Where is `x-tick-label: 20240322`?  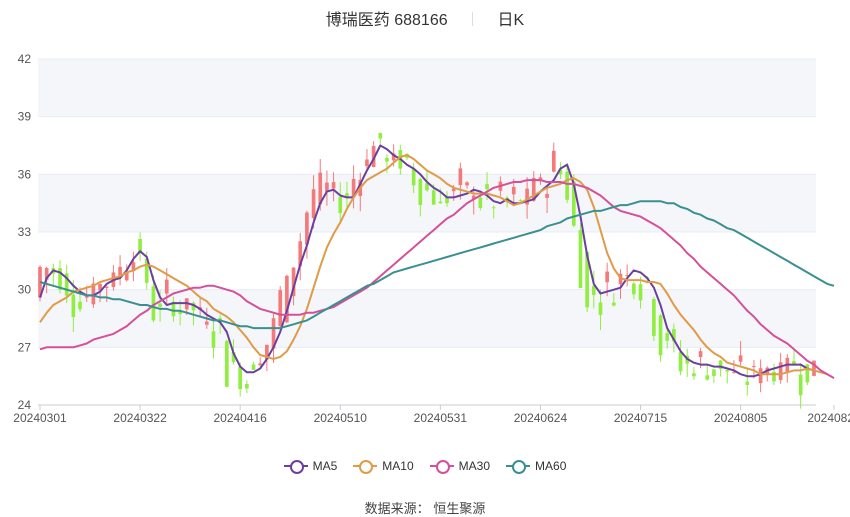 x-tick-label: 20240322 is located at coordinates (140, 418).